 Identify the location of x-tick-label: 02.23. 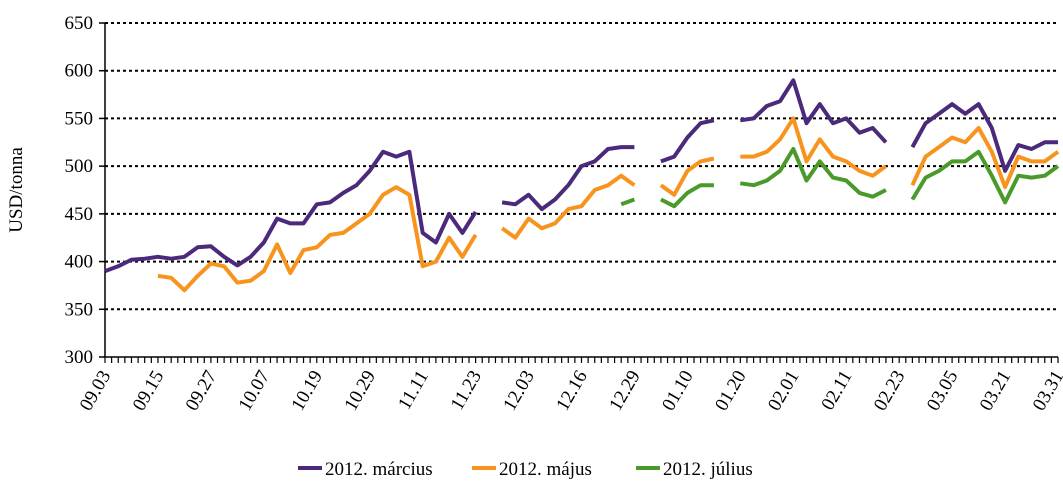
(890, 391).